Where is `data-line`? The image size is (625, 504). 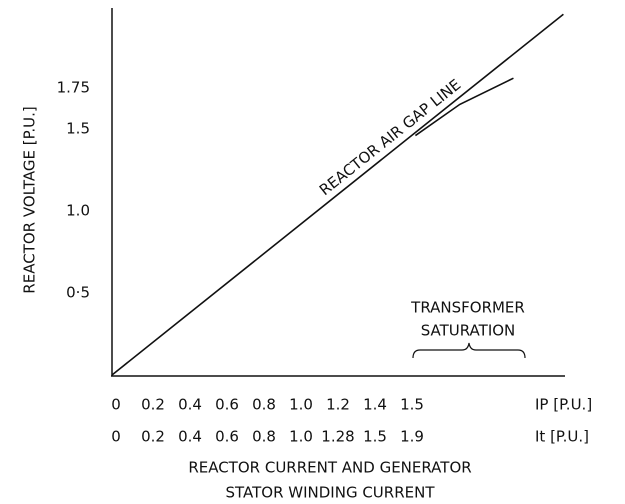 data-line is located at coordinates (464, 107).